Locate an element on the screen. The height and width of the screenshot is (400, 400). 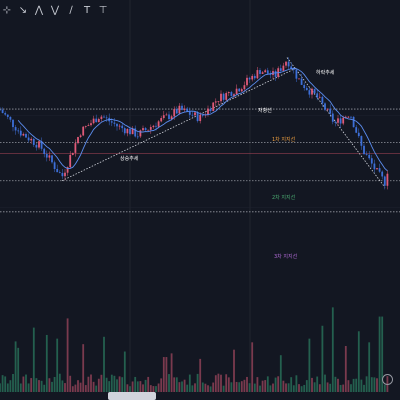
drawing-toolbar: ⊹ ↘ ⋀ ⋁ ∕ T ⊤ is located at coordinates (54, 11).